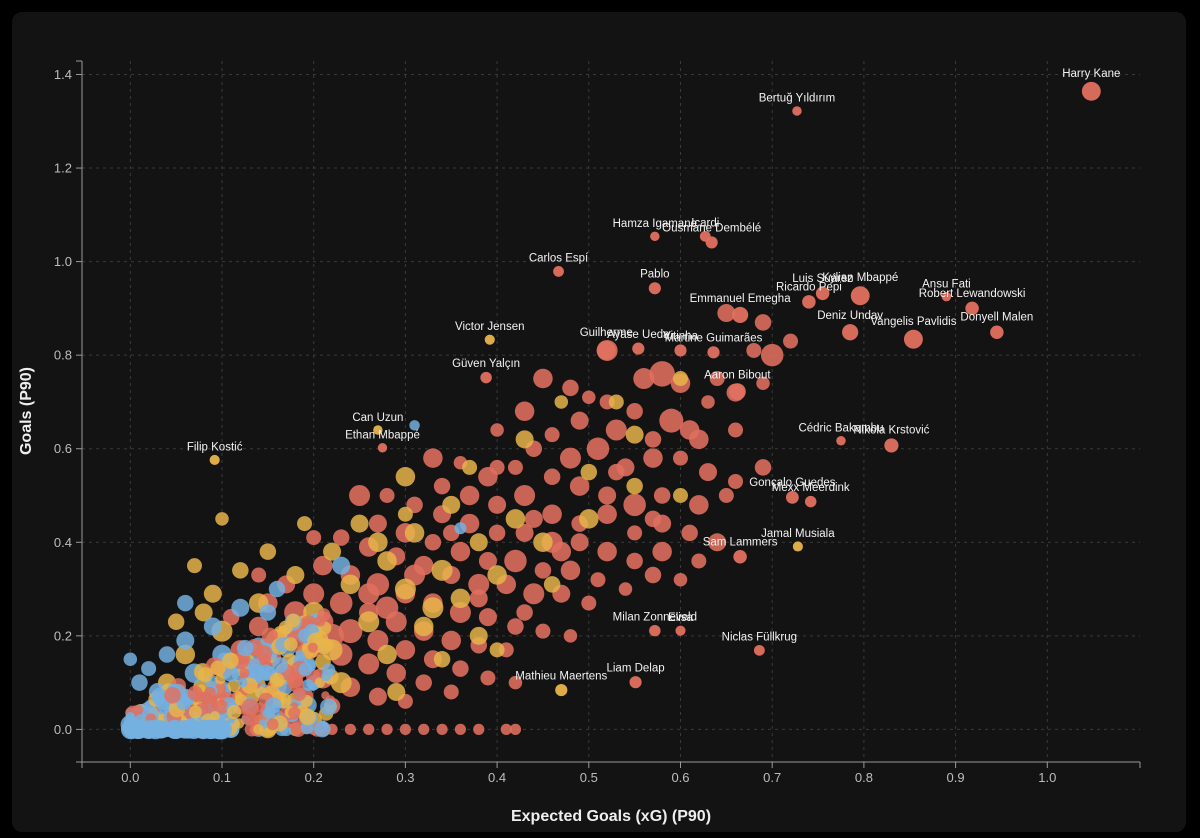 This screenshot has height=838, width=1200. I want to click on x-axis-ticks: 0.0 0.1 0.2 0.3 0.4 0.5 0.6 0.7 0.8 0.9 1.0, so click(611, 773).